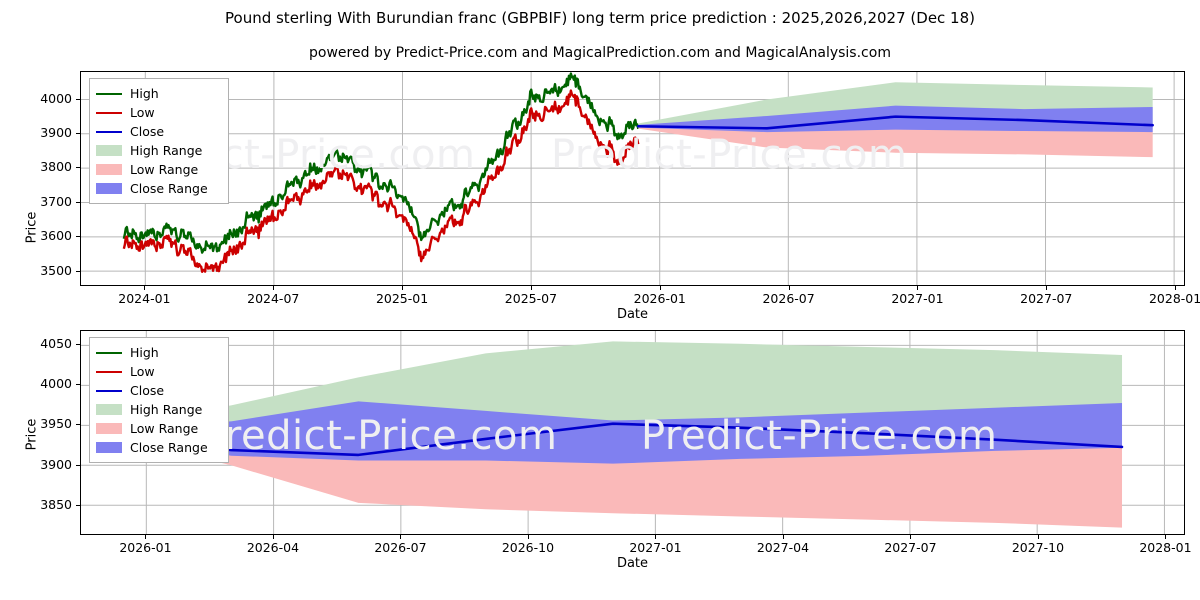 This screenshot has height=600, width=1200. I want to click on x-tick-label: 2024-01, so click(144, 298).